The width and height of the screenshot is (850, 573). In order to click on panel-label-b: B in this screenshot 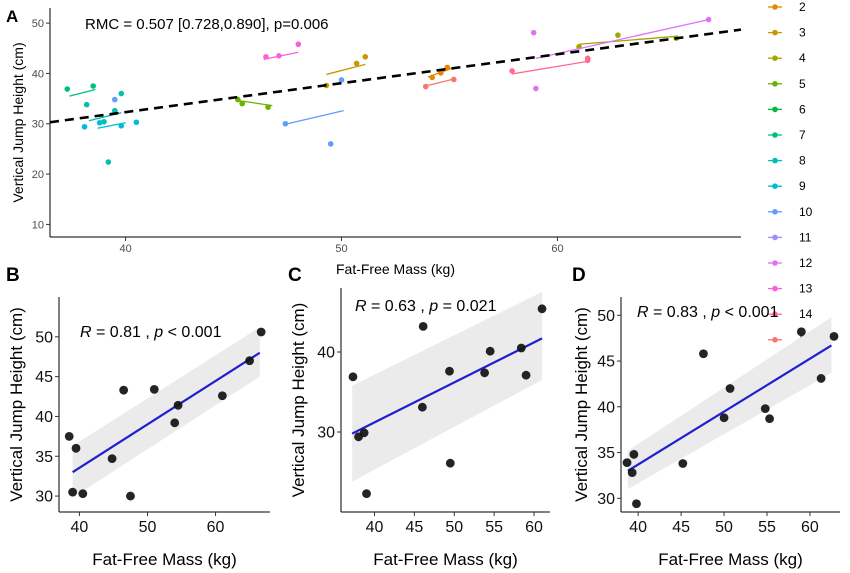, I will do `click(13, 275)`.